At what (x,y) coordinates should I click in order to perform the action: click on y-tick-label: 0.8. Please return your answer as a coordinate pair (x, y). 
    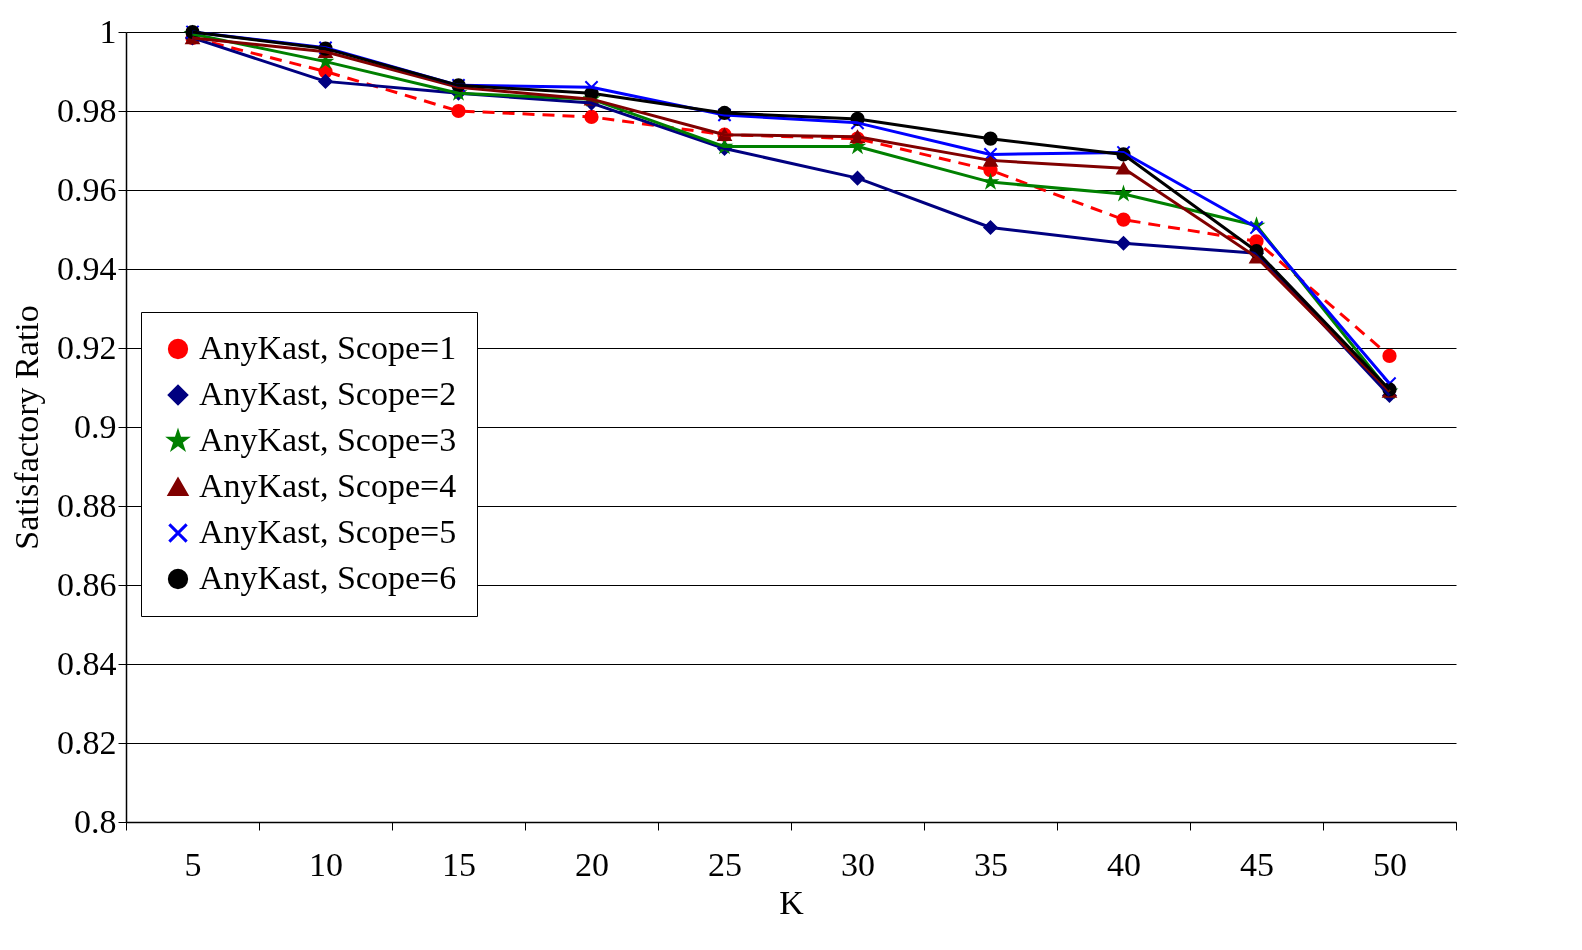
    Looking at the image, I should click on (95, 821).